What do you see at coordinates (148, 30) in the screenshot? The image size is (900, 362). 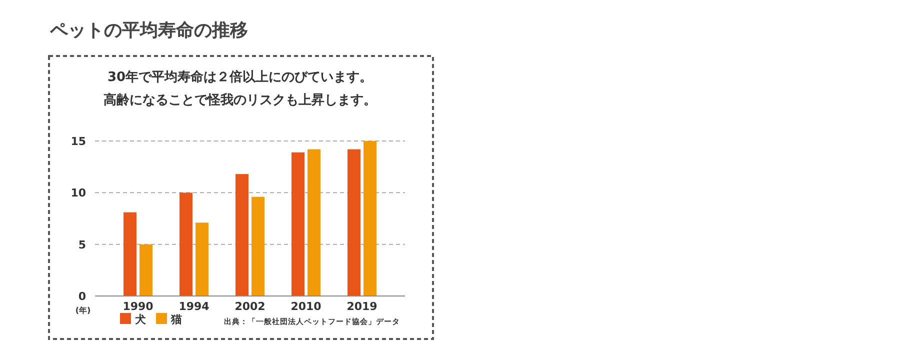 I see `chart-title: ペットの平均寿命の推移` at bounding box center [148, 30].